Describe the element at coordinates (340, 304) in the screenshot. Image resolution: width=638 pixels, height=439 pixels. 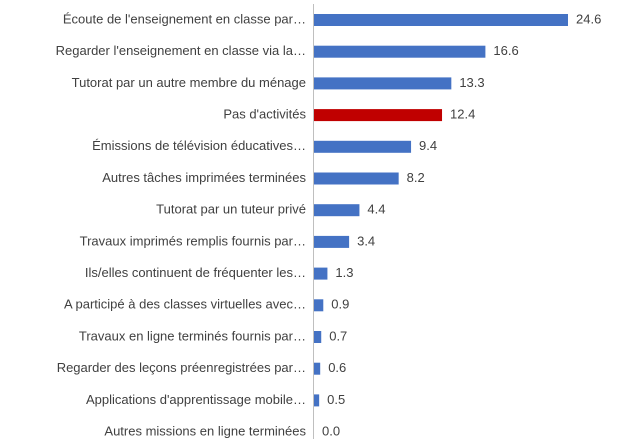
I see `value-label: 0.9` at that location.